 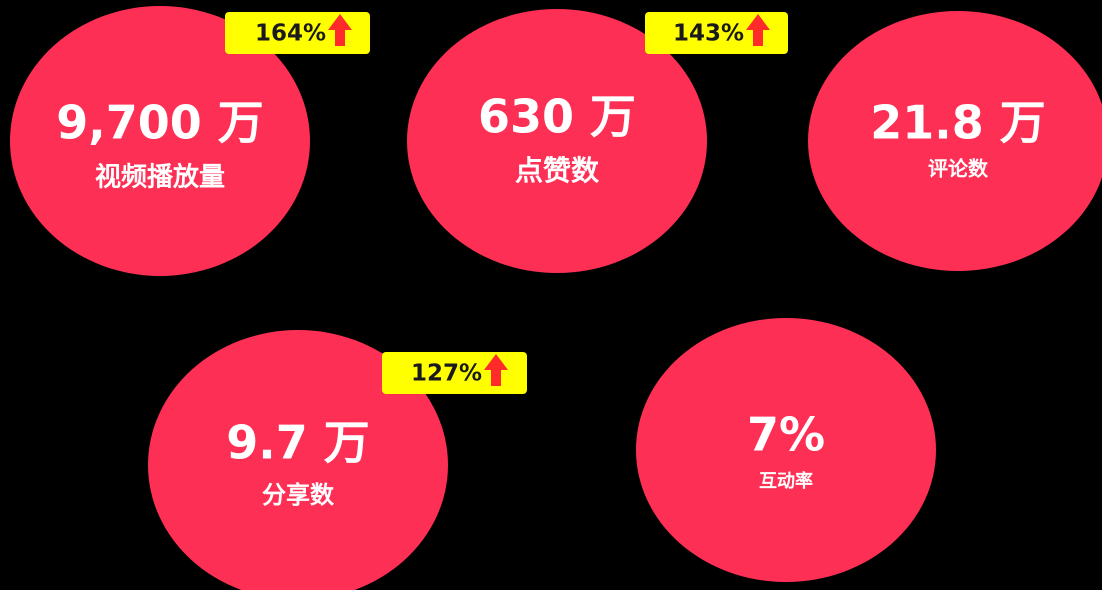 I want to click on growth-badge-text: 143%, so click(x=708, y=34).